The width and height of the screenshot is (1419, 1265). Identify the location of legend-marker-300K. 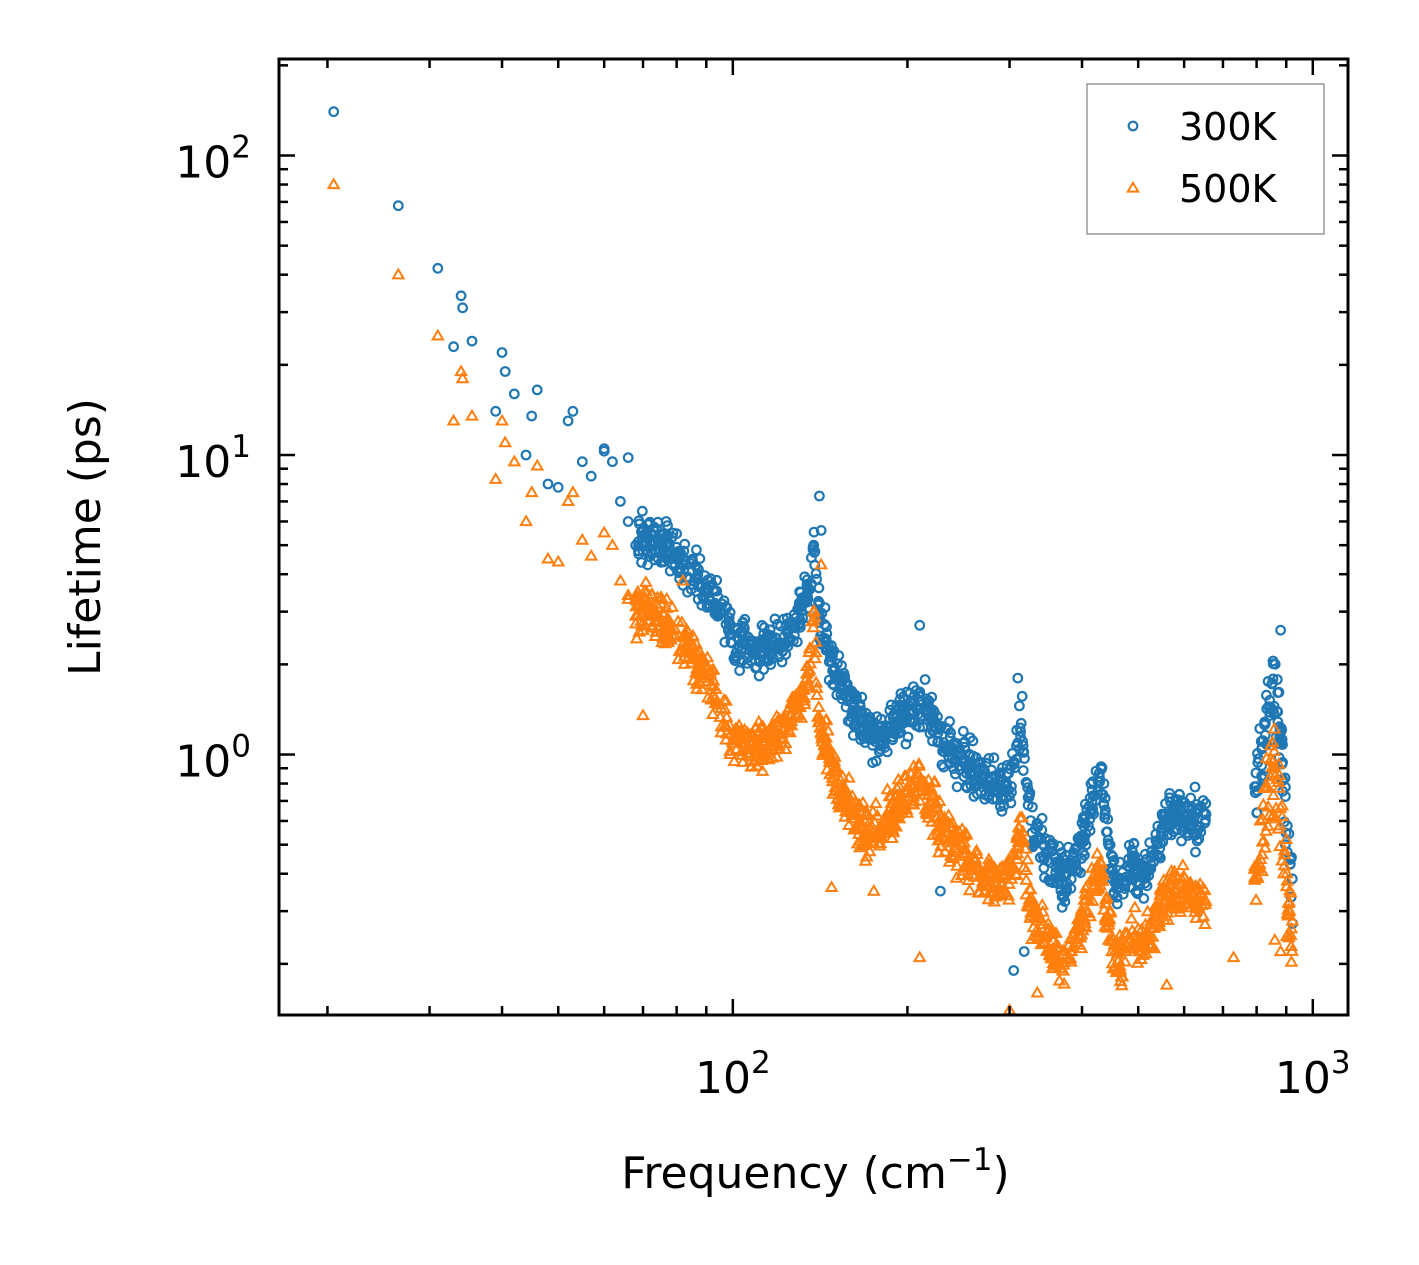
(1133, 126).